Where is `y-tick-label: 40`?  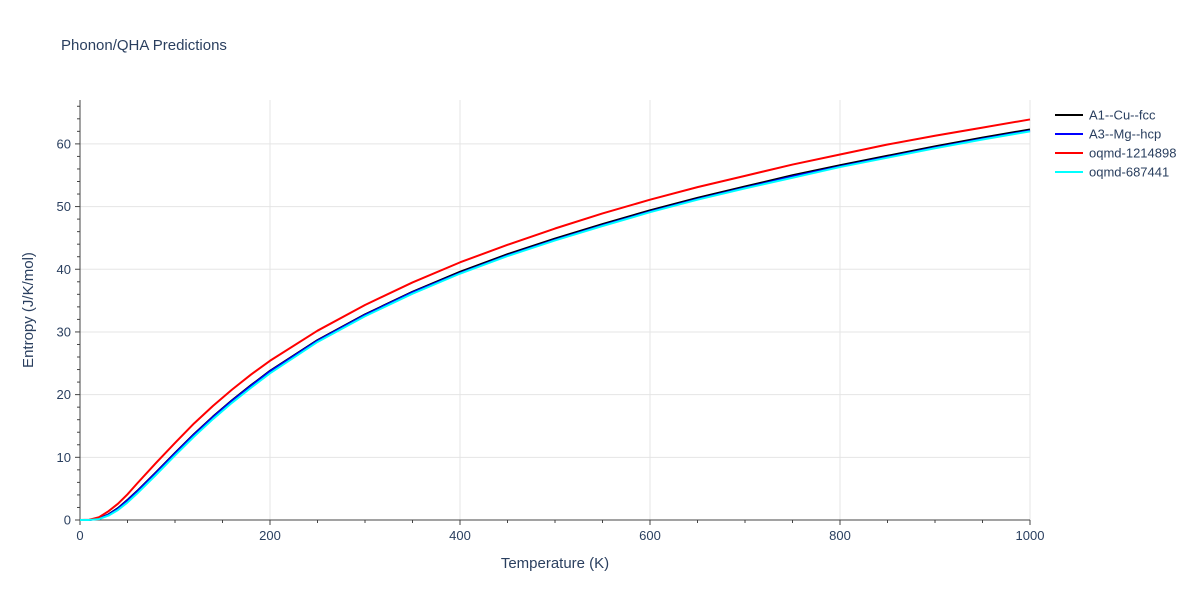
y-tick-label: 40 is located at coordinates (64, 269).